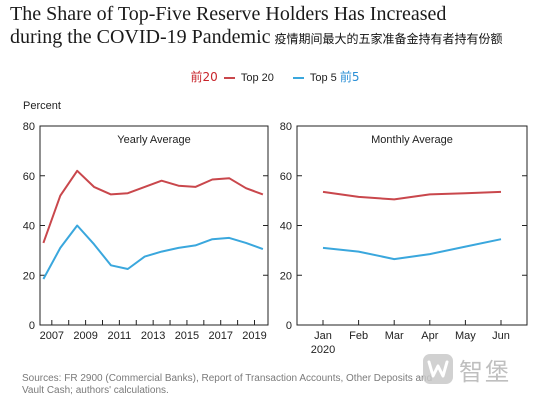 This screenshot has width=550, height=401. Describe the element at coordinates (220, 336) in the screenshot. I see `x-tick-label: 2017` at that location.